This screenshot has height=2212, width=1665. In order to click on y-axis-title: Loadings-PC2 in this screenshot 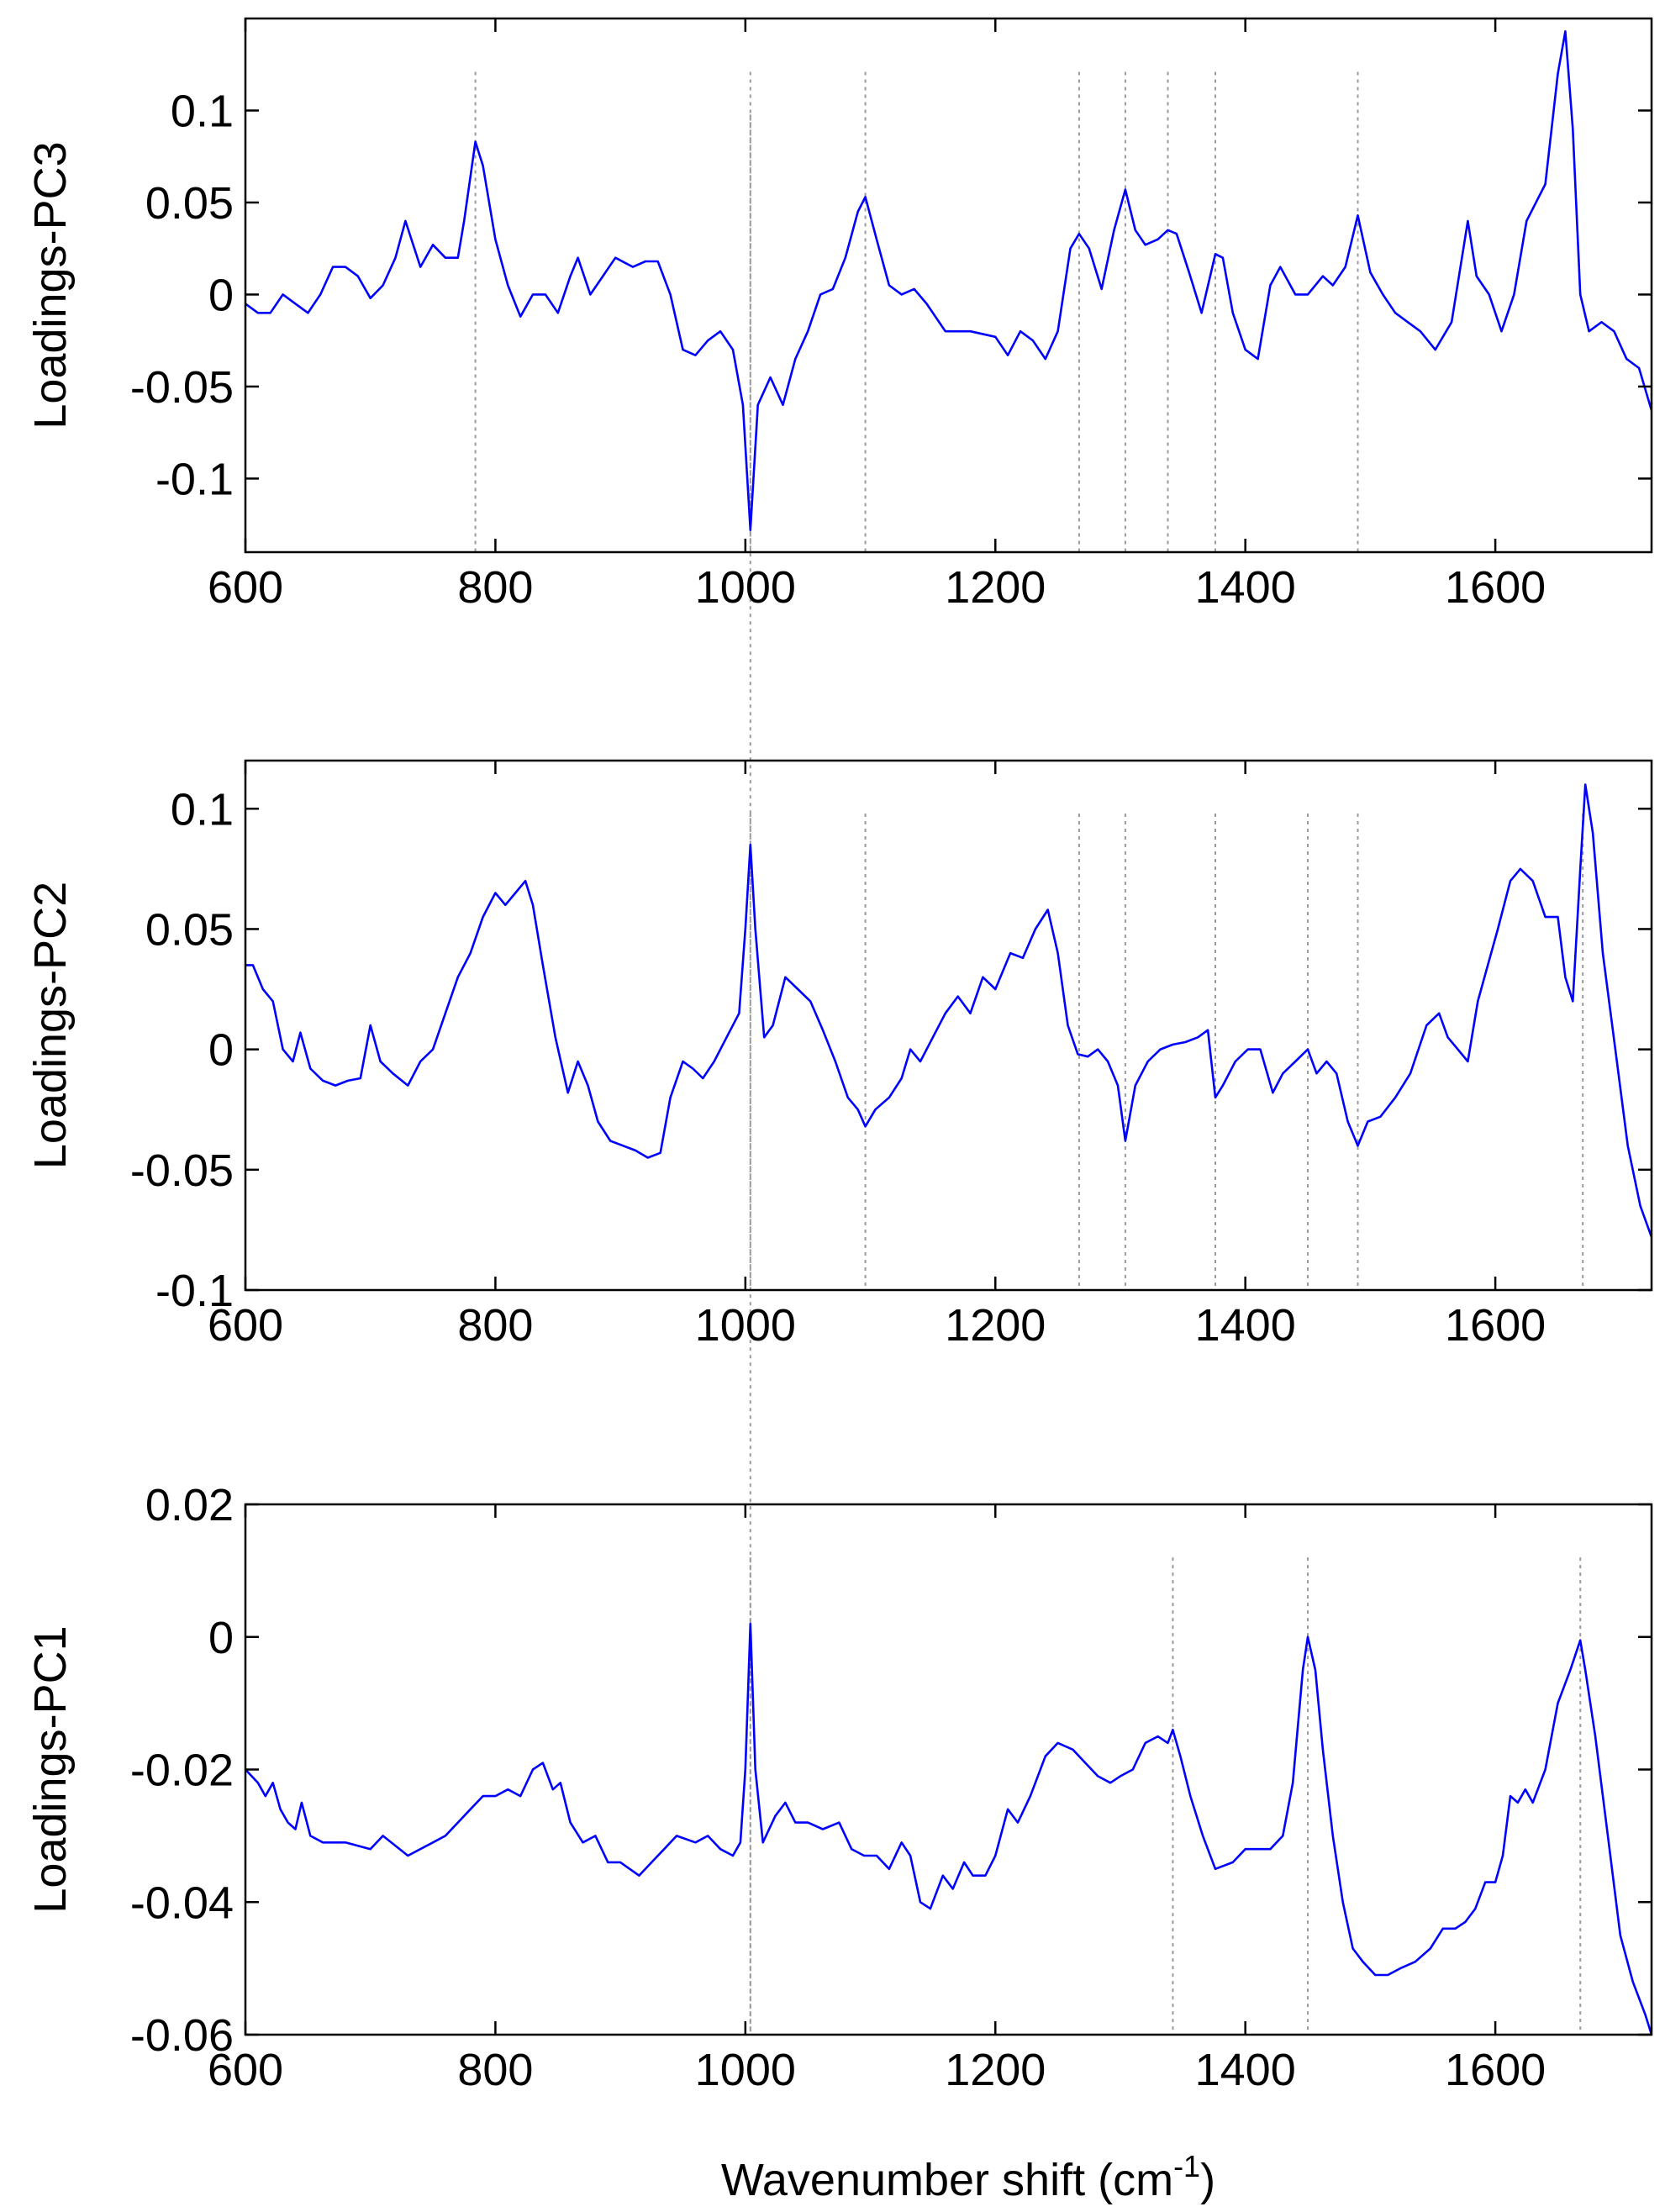, I will do `click(50, 1025)`.